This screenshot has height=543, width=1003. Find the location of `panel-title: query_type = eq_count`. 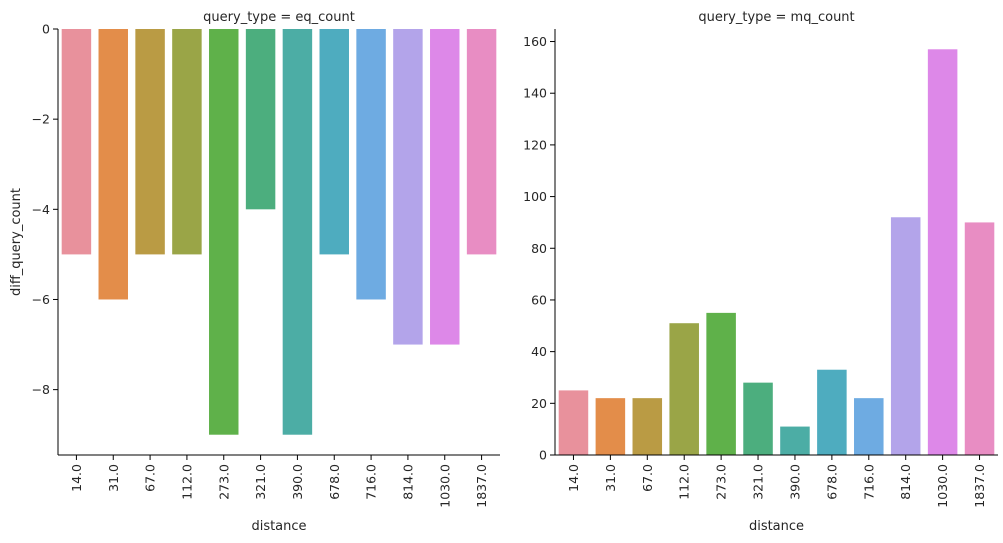

panel-title: query_type = eq_count is located at coordinates (279, 17).